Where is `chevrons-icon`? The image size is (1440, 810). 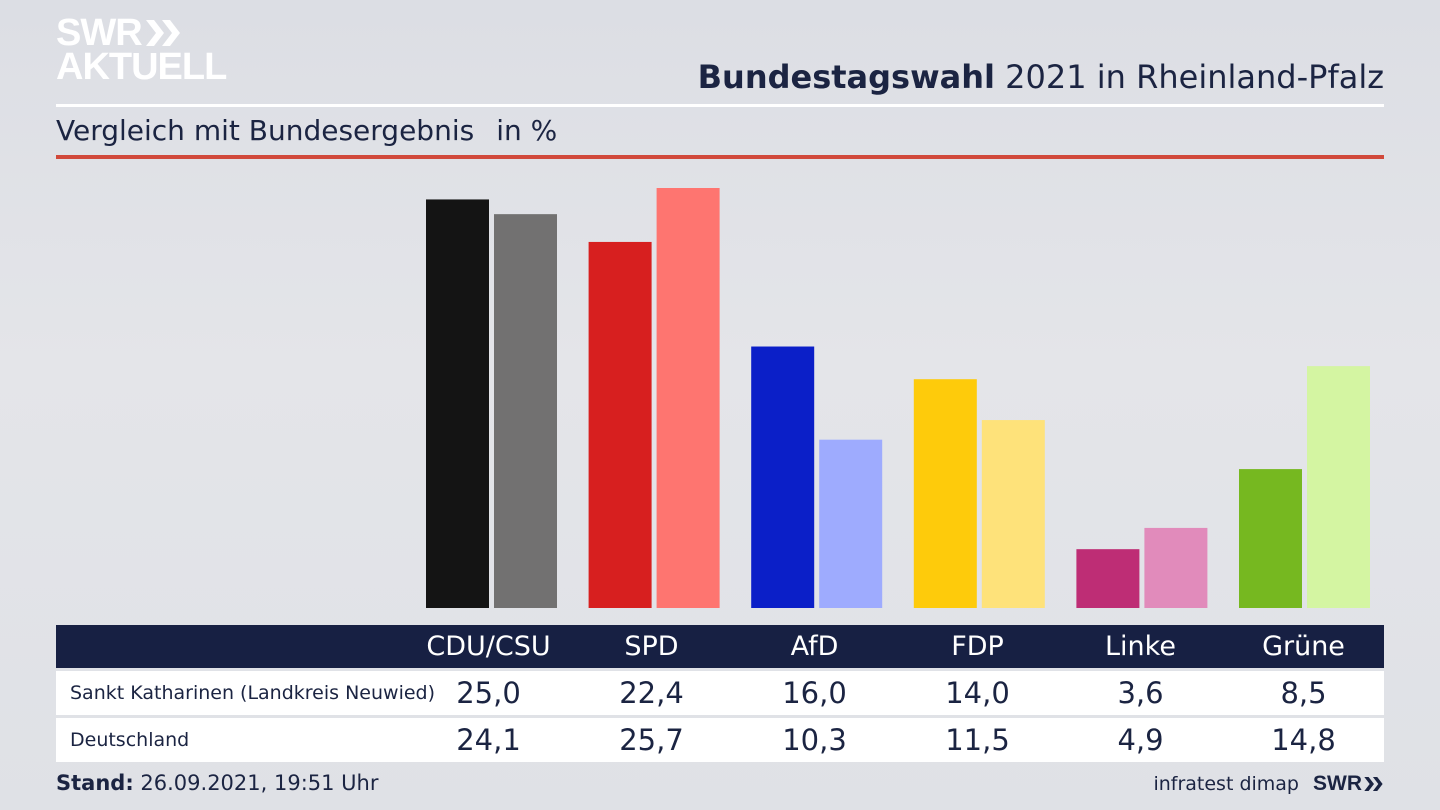
chevrons-icon is located at coordinates (162, 33).